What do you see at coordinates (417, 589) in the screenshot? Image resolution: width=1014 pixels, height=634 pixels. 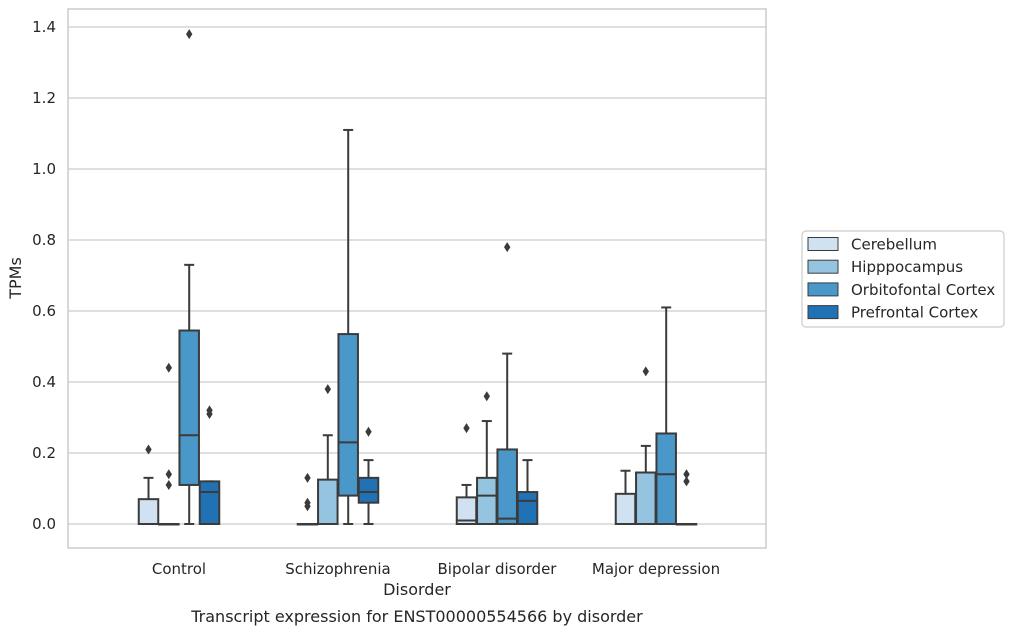 I see `x-axis-label: Disorder` at bounding box center [417, 589].